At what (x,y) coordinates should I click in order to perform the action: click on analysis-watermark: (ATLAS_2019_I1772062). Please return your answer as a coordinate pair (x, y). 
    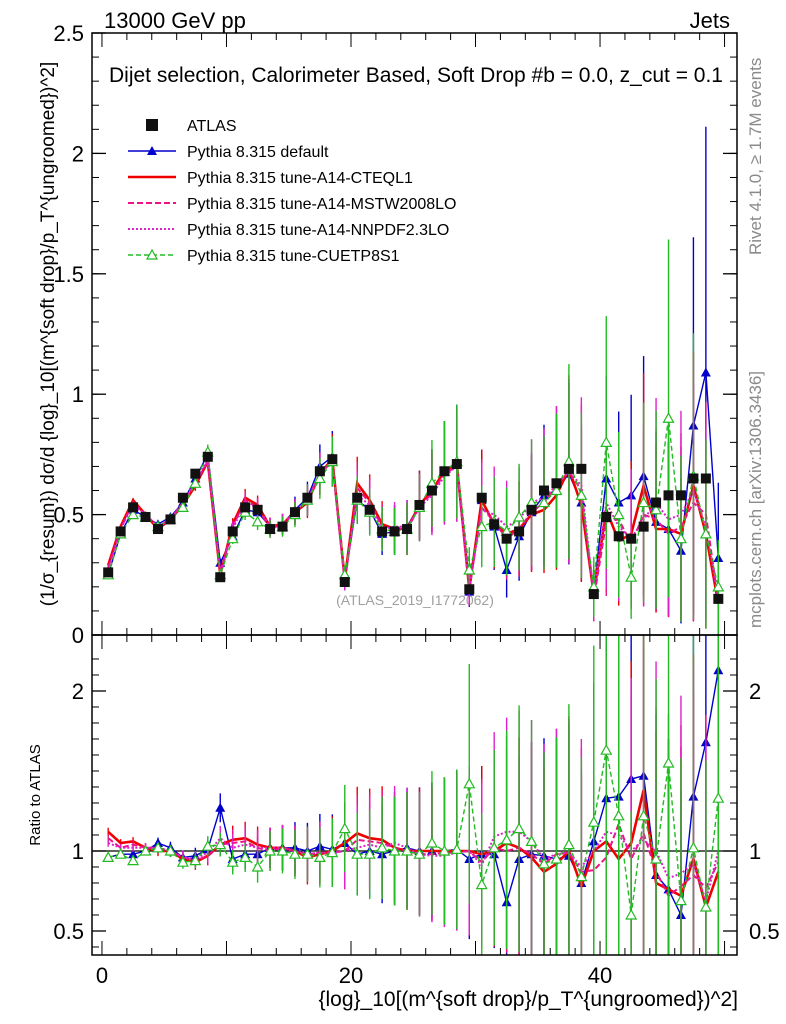
    Looking at the image, I should click on (415, 600).